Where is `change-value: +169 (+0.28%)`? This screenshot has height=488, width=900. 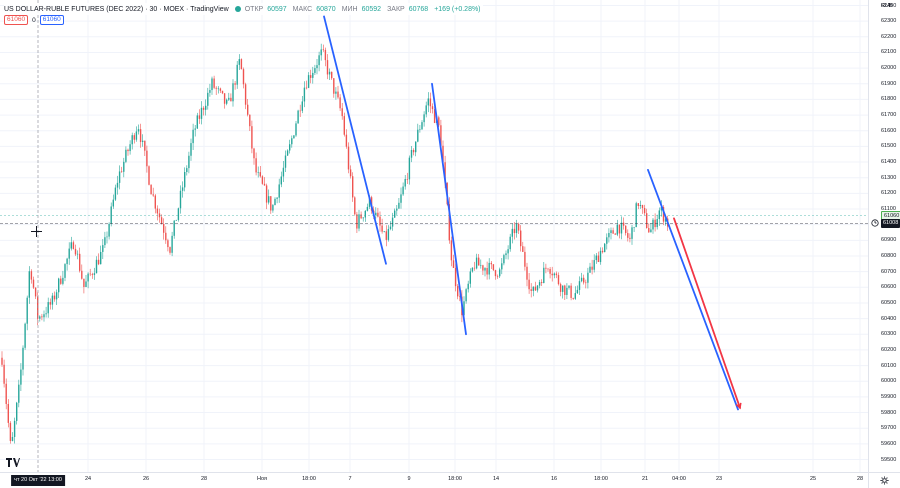
change-value: +169 (+0.28%) is located at coordinates (457, 9).